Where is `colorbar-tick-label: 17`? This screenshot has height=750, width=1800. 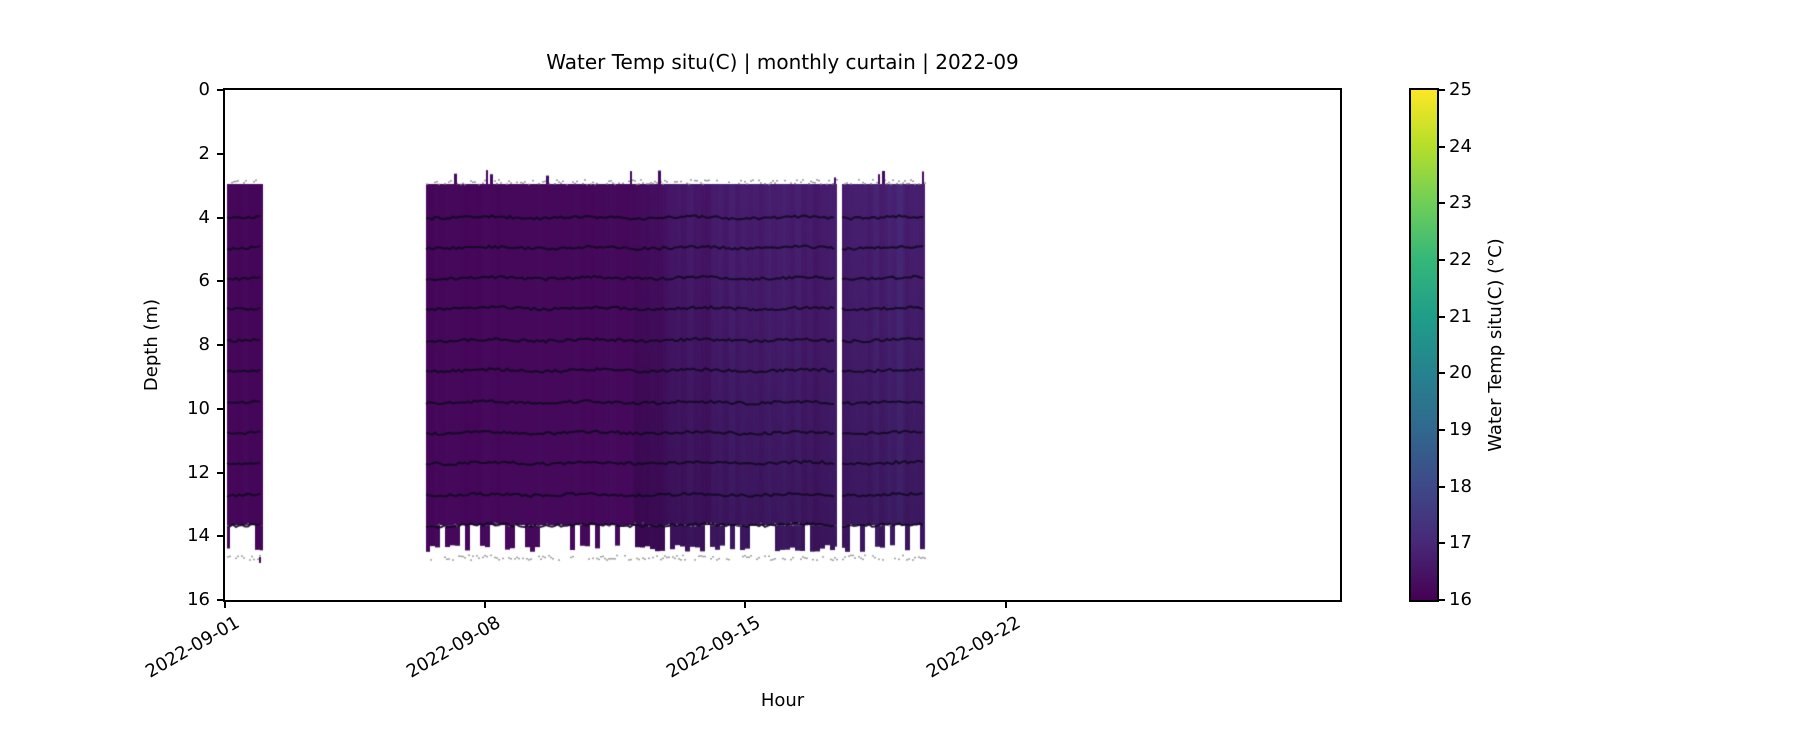 colorbar-tick-label: 17 is located at coordinates (1460, 543).